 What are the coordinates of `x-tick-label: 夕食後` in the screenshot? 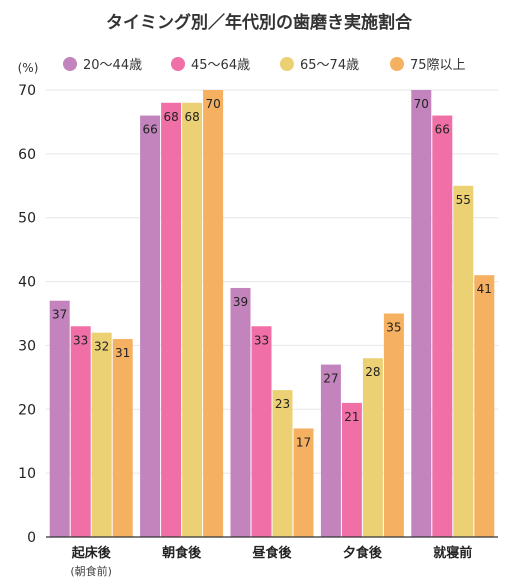 It's located at (363, 553).